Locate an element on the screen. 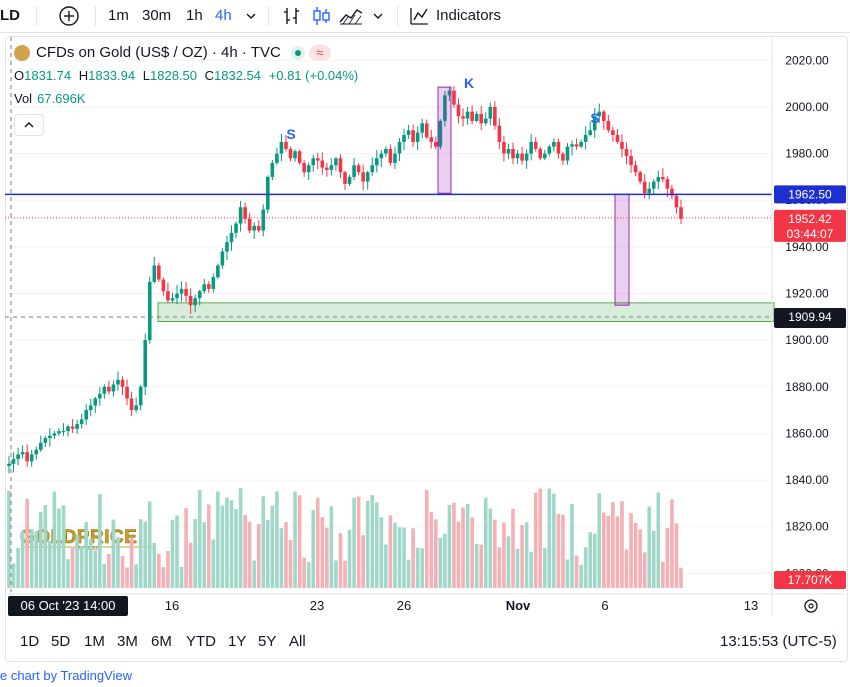 This screenshot has width=850, height=687. open-value: 1831.74 is located at coordinates (48, 75).